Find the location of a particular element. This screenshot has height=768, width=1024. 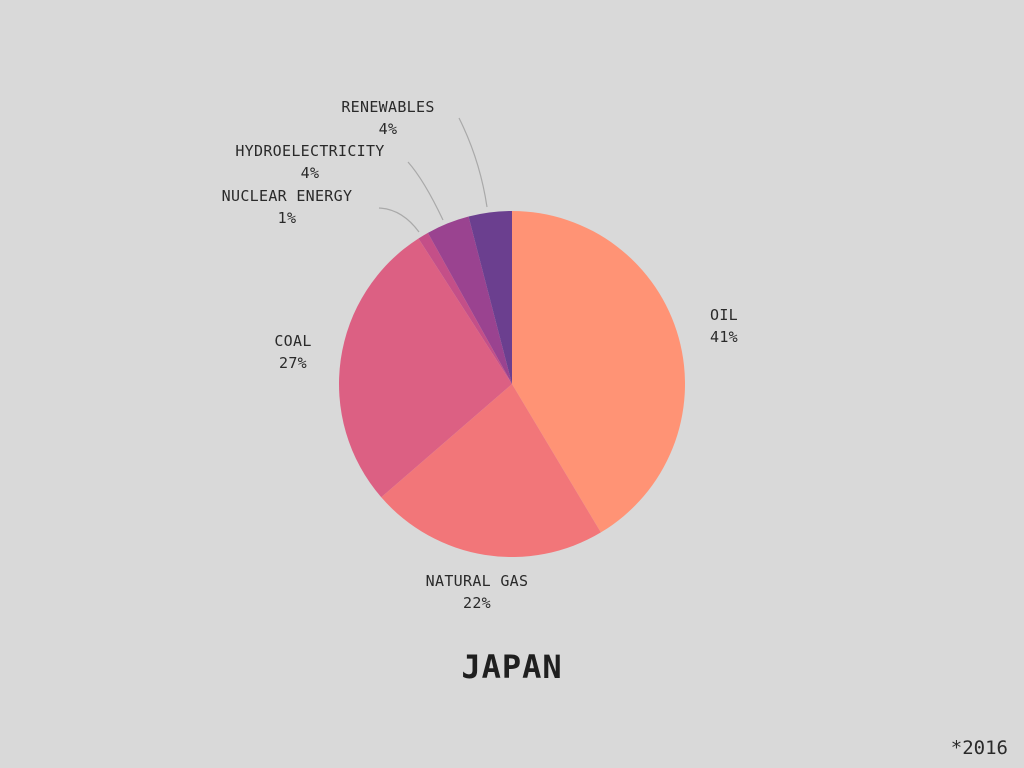

pie-slice-nuclear-energy is located at coordinates (465, 308).